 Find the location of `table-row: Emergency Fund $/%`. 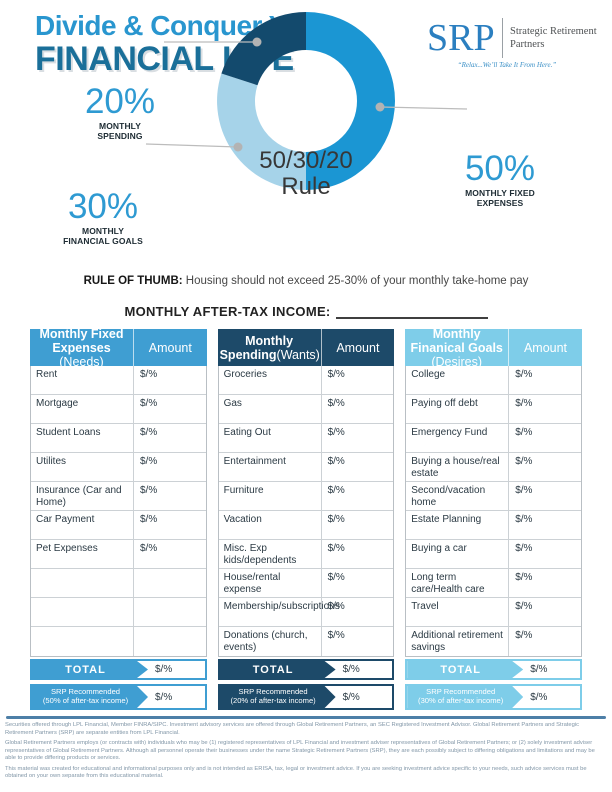

table-row: Emergency Fund $/% is located at coordinates (493, 438).